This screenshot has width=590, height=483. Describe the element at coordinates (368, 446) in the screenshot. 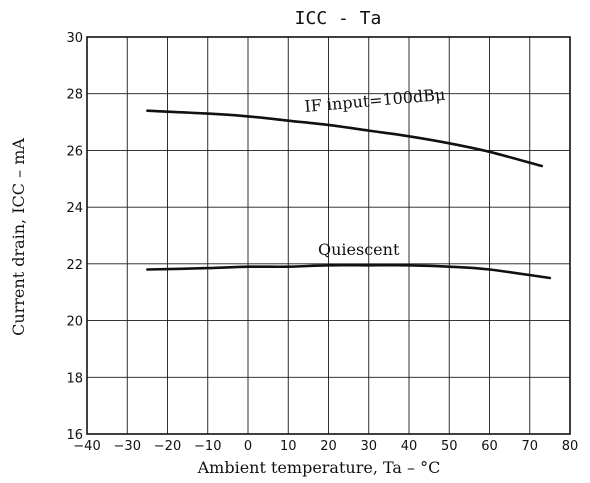

I see `x-tick-label: 30` at that location.